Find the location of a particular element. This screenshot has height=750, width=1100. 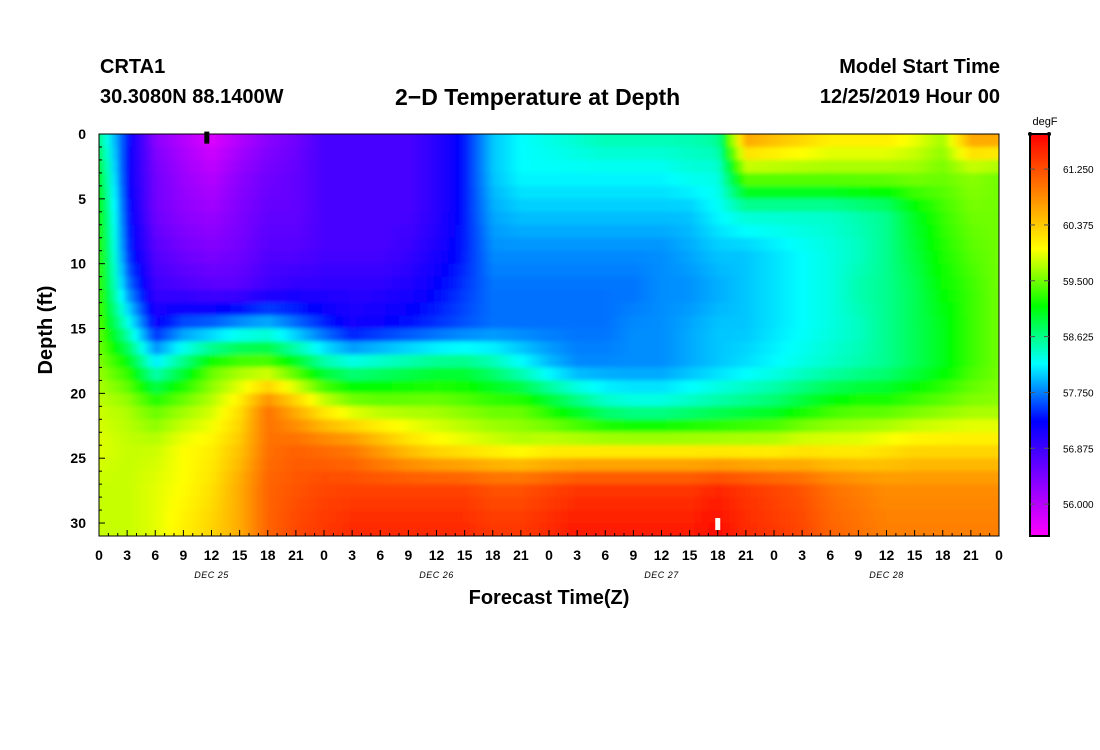

x-tick-label: 3 is located at coordinates (352, 555).